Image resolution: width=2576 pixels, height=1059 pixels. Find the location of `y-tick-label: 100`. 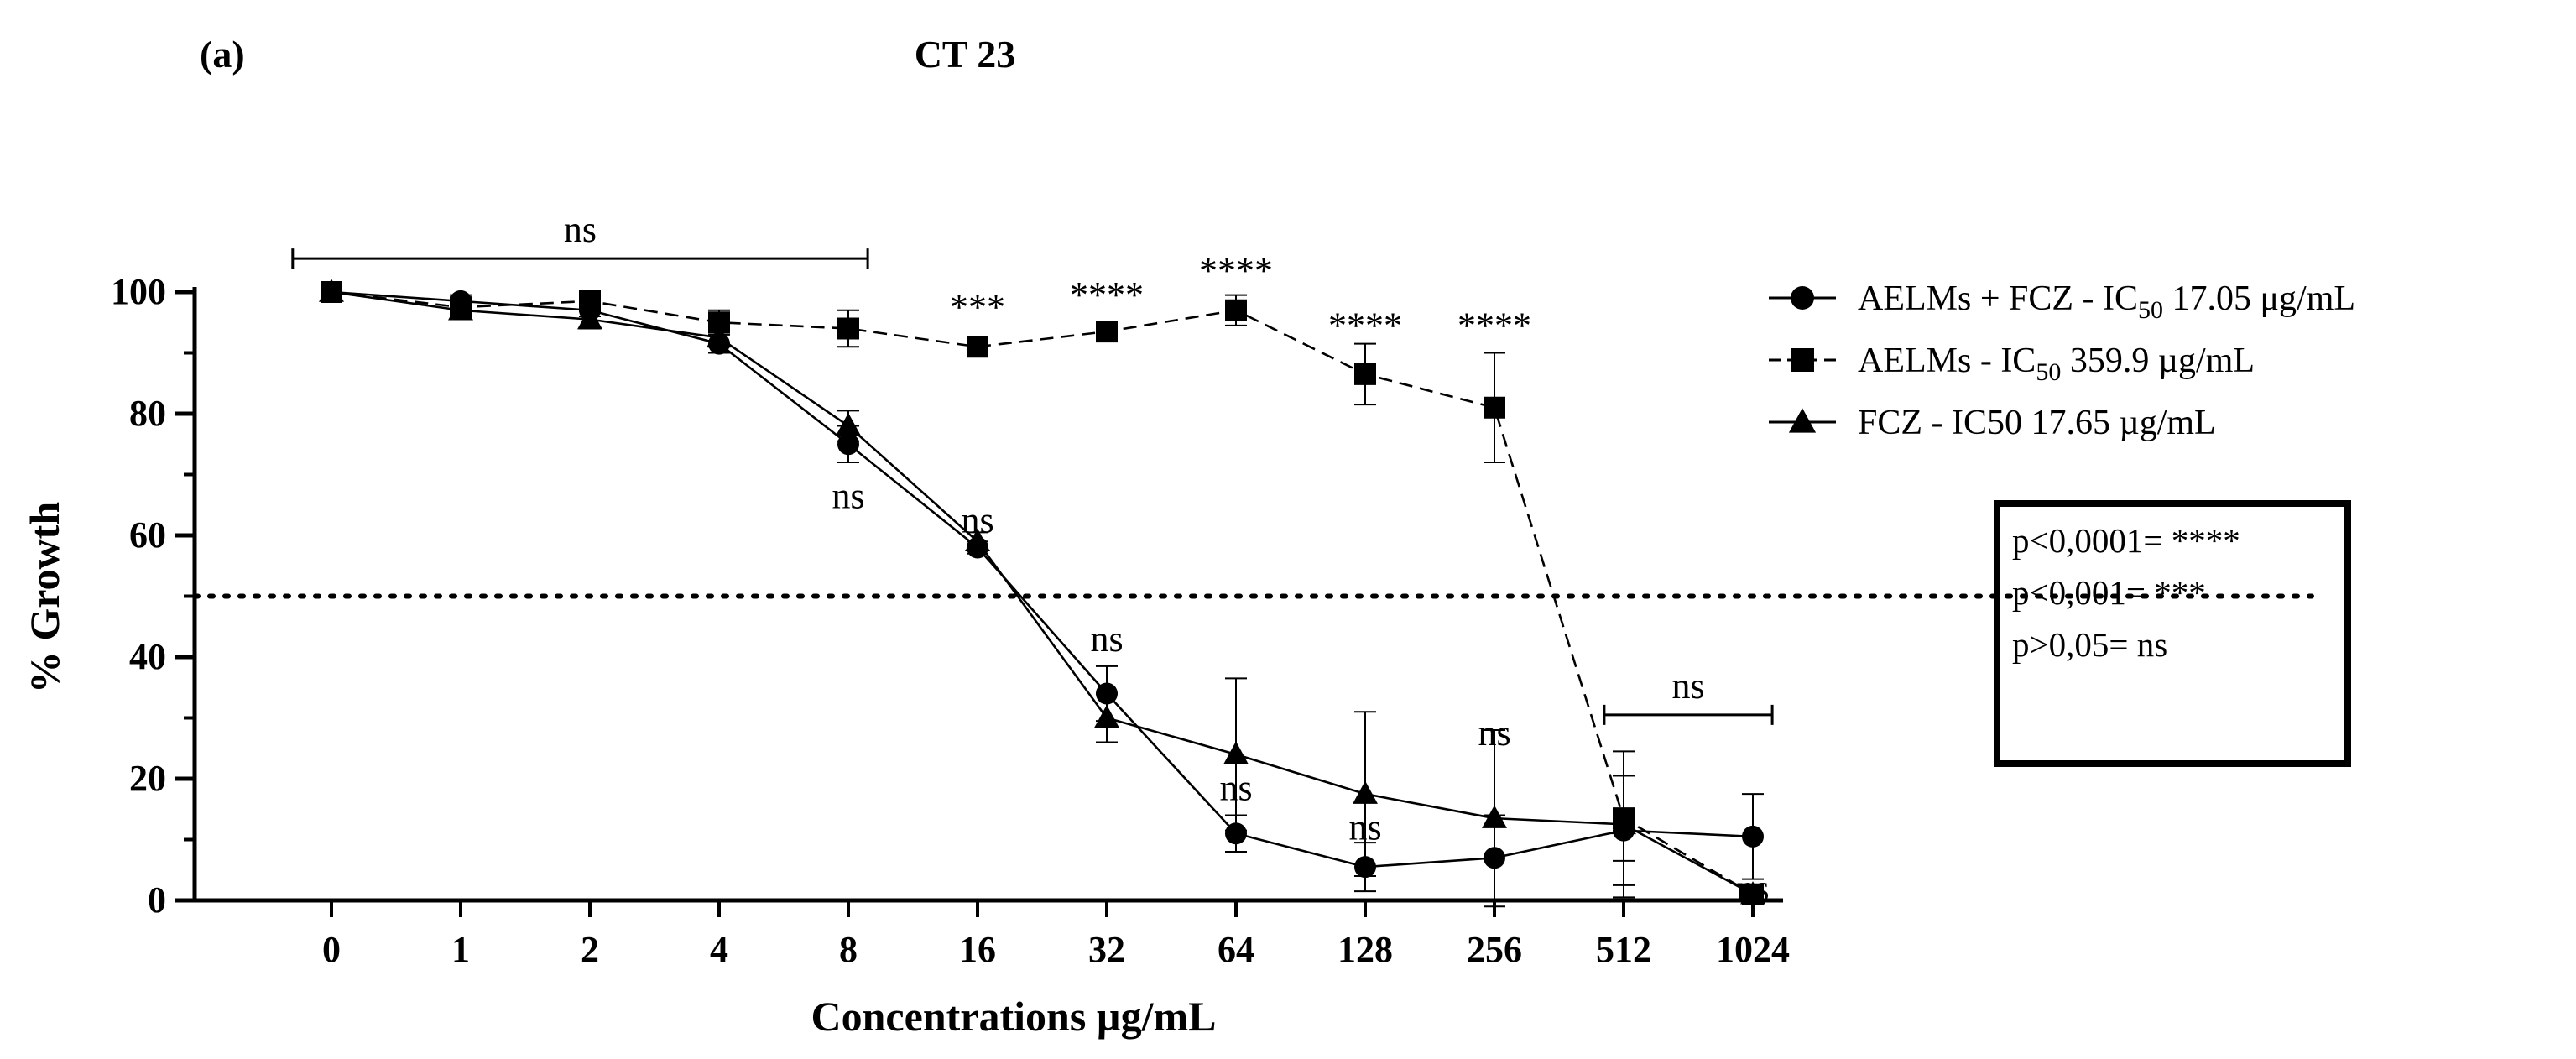

y-tick-label: 100 is located at coordinates (138, 291).